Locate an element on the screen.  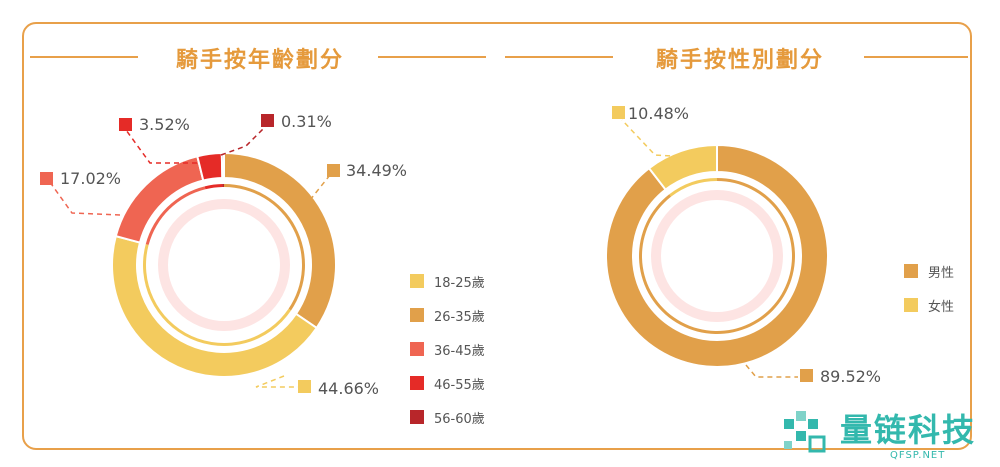
data-label-0-1: 34.49% is located at coordinates (376, 170).